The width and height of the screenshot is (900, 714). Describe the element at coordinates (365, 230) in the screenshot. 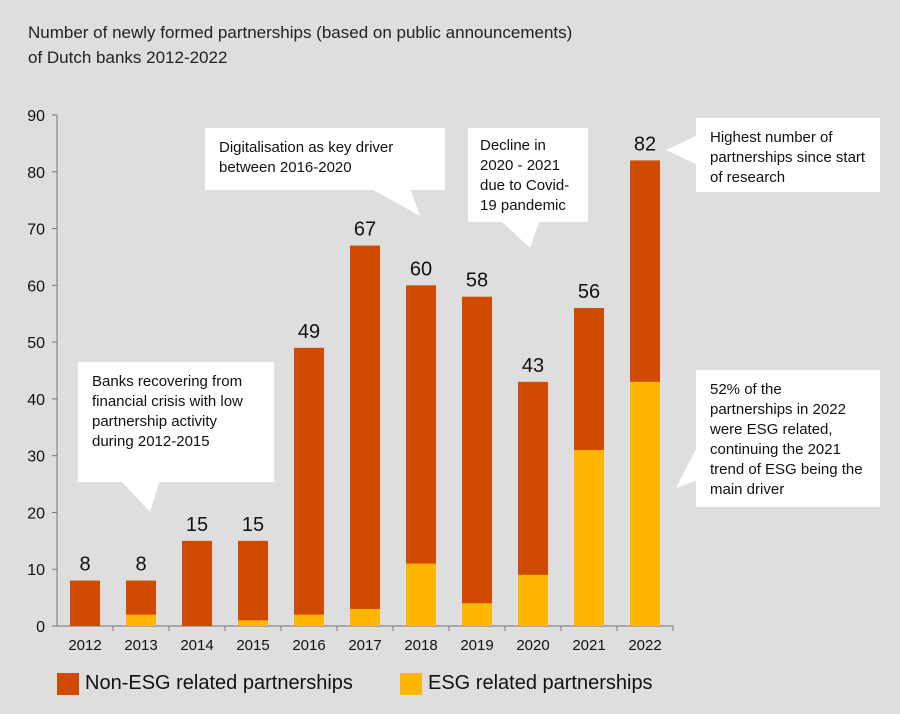

I see `total-label: 67` at that location.